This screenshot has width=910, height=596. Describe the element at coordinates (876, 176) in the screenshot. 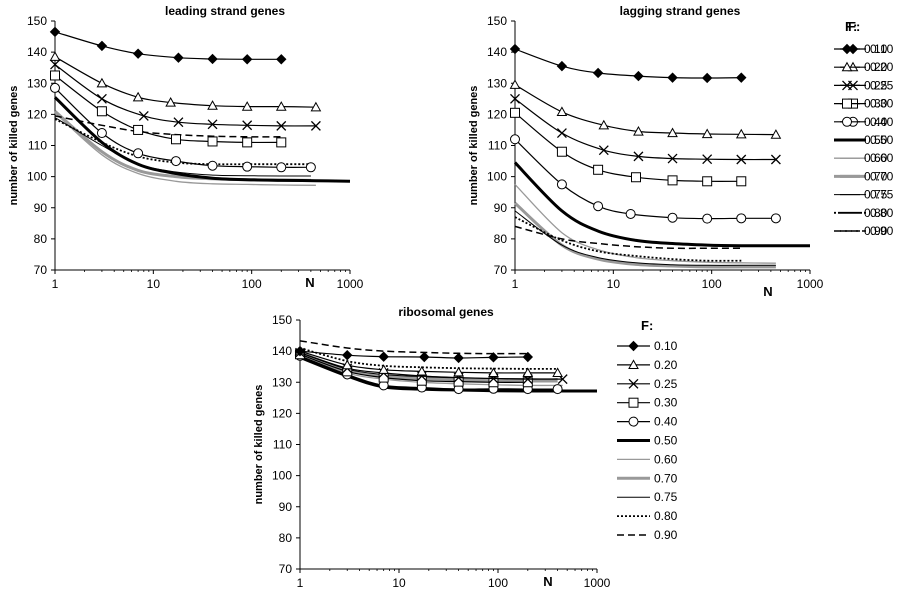

I see `legend-label: 0.70` at that location.